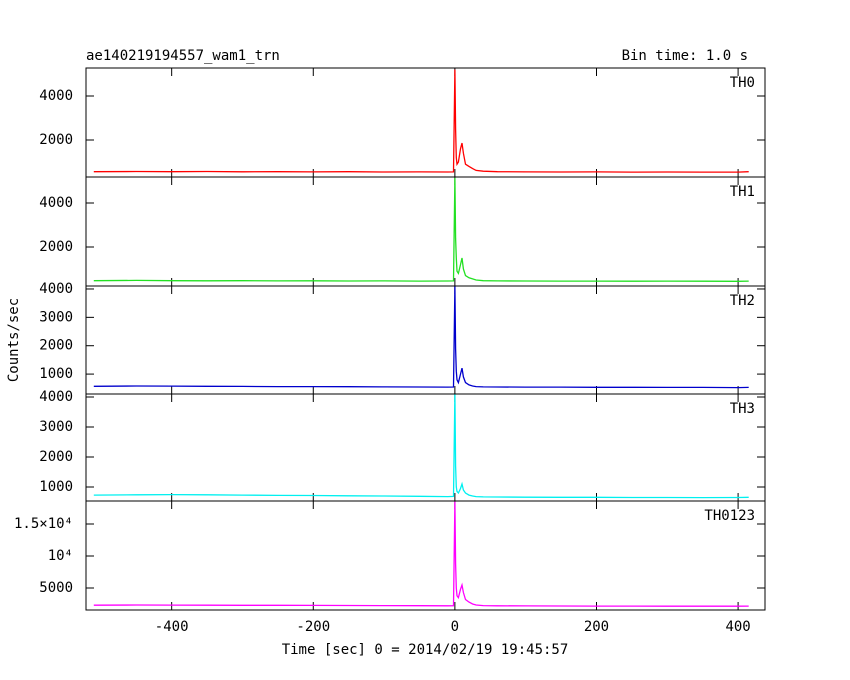  Describe the element at coordinates (685, 56) in the screenshot. I see `bin-time: Bin time: 1.0 s` at that location.